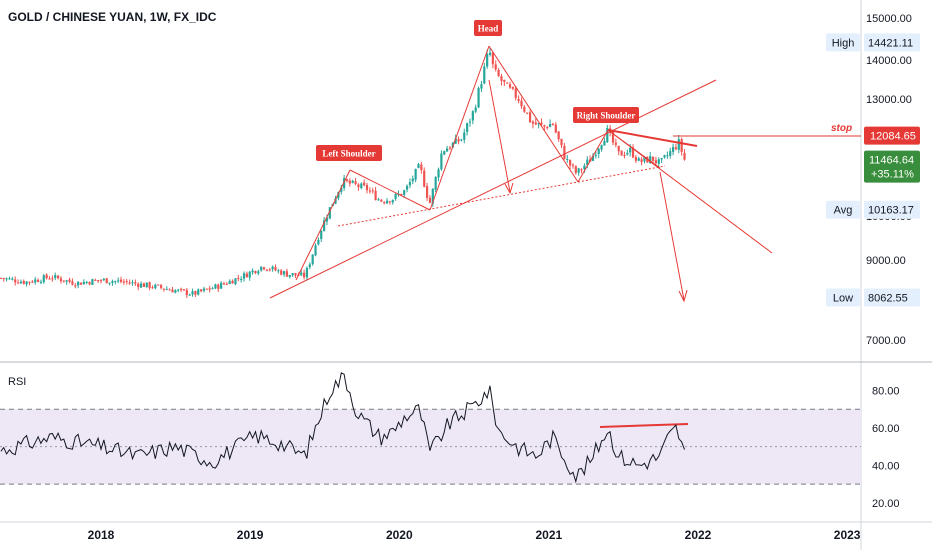 The width and height of the screenshot is (932, 550). I want to click on head-annotation: Head, so click(488, 28).